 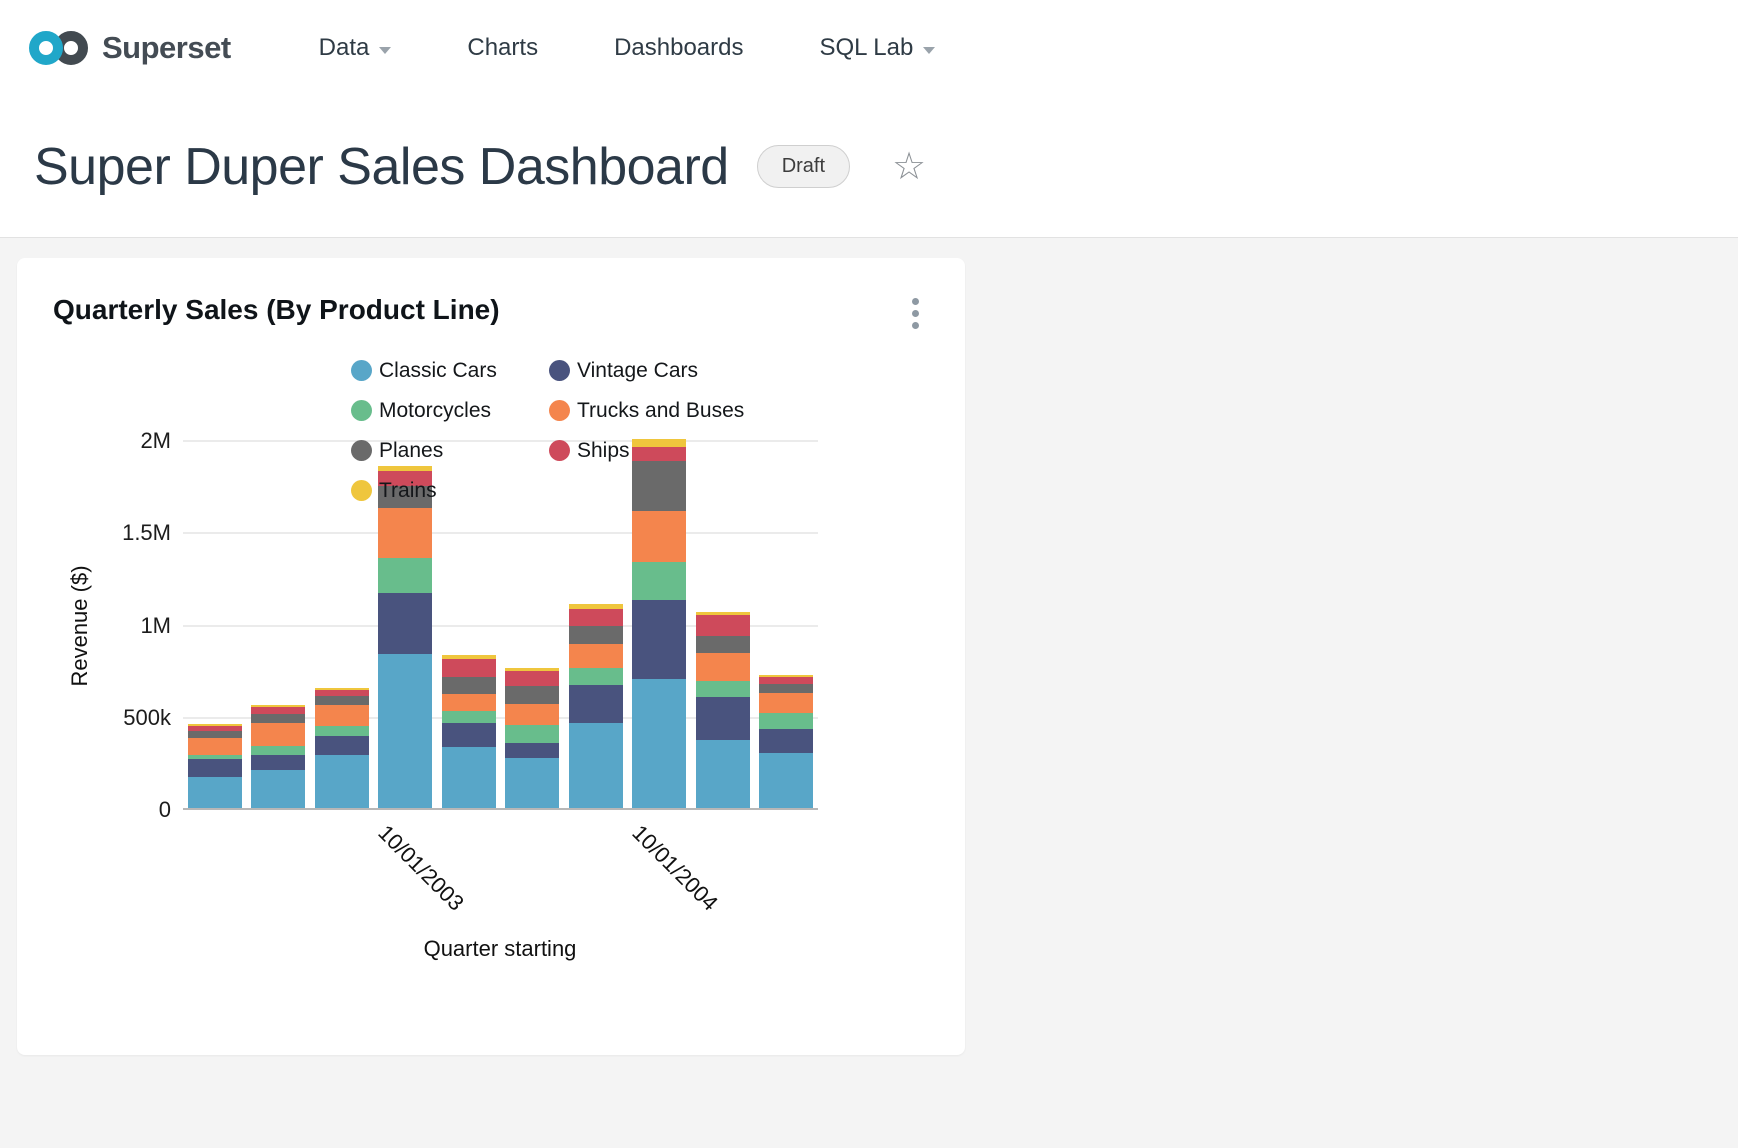 I want to click on bar-stack-10/01/2003, so click(x=405, y=636).